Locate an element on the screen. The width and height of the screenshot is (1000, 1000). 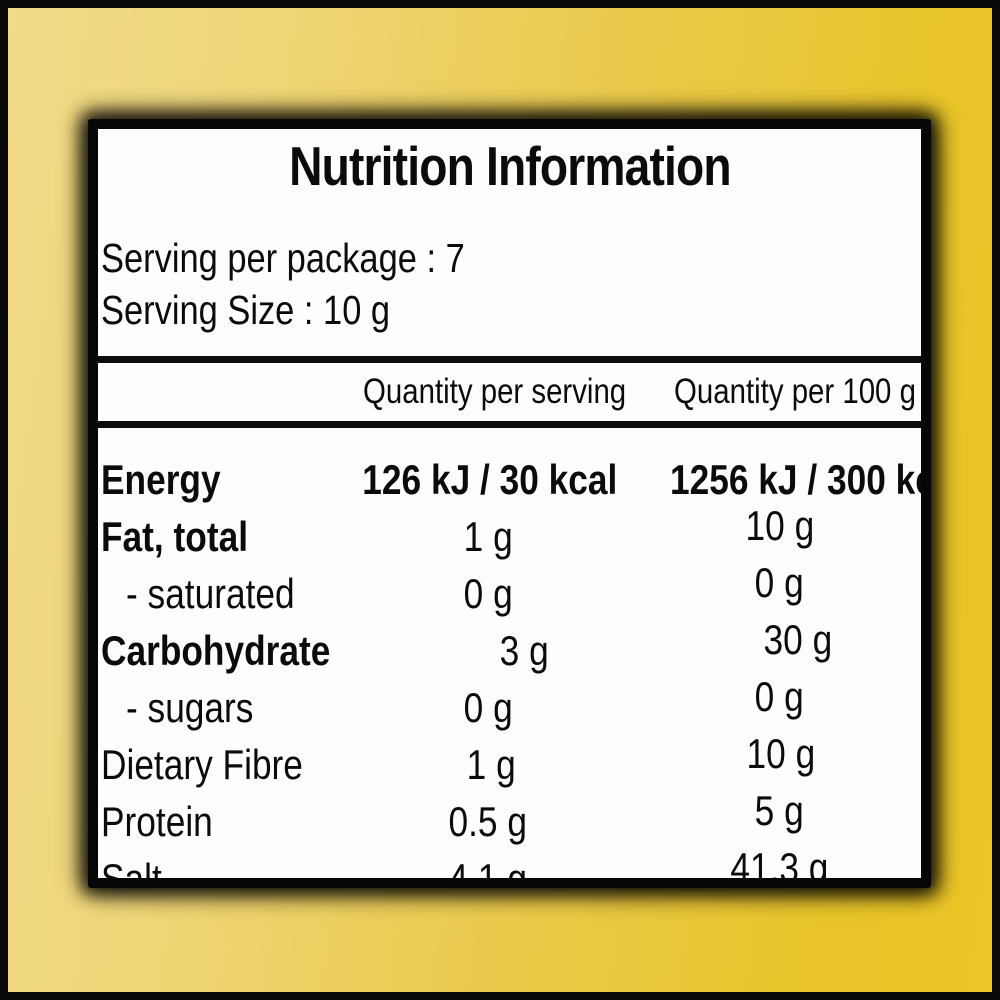
table-row-saturated: - saturated 0 g 0 g is located at coordinates (509, 595).